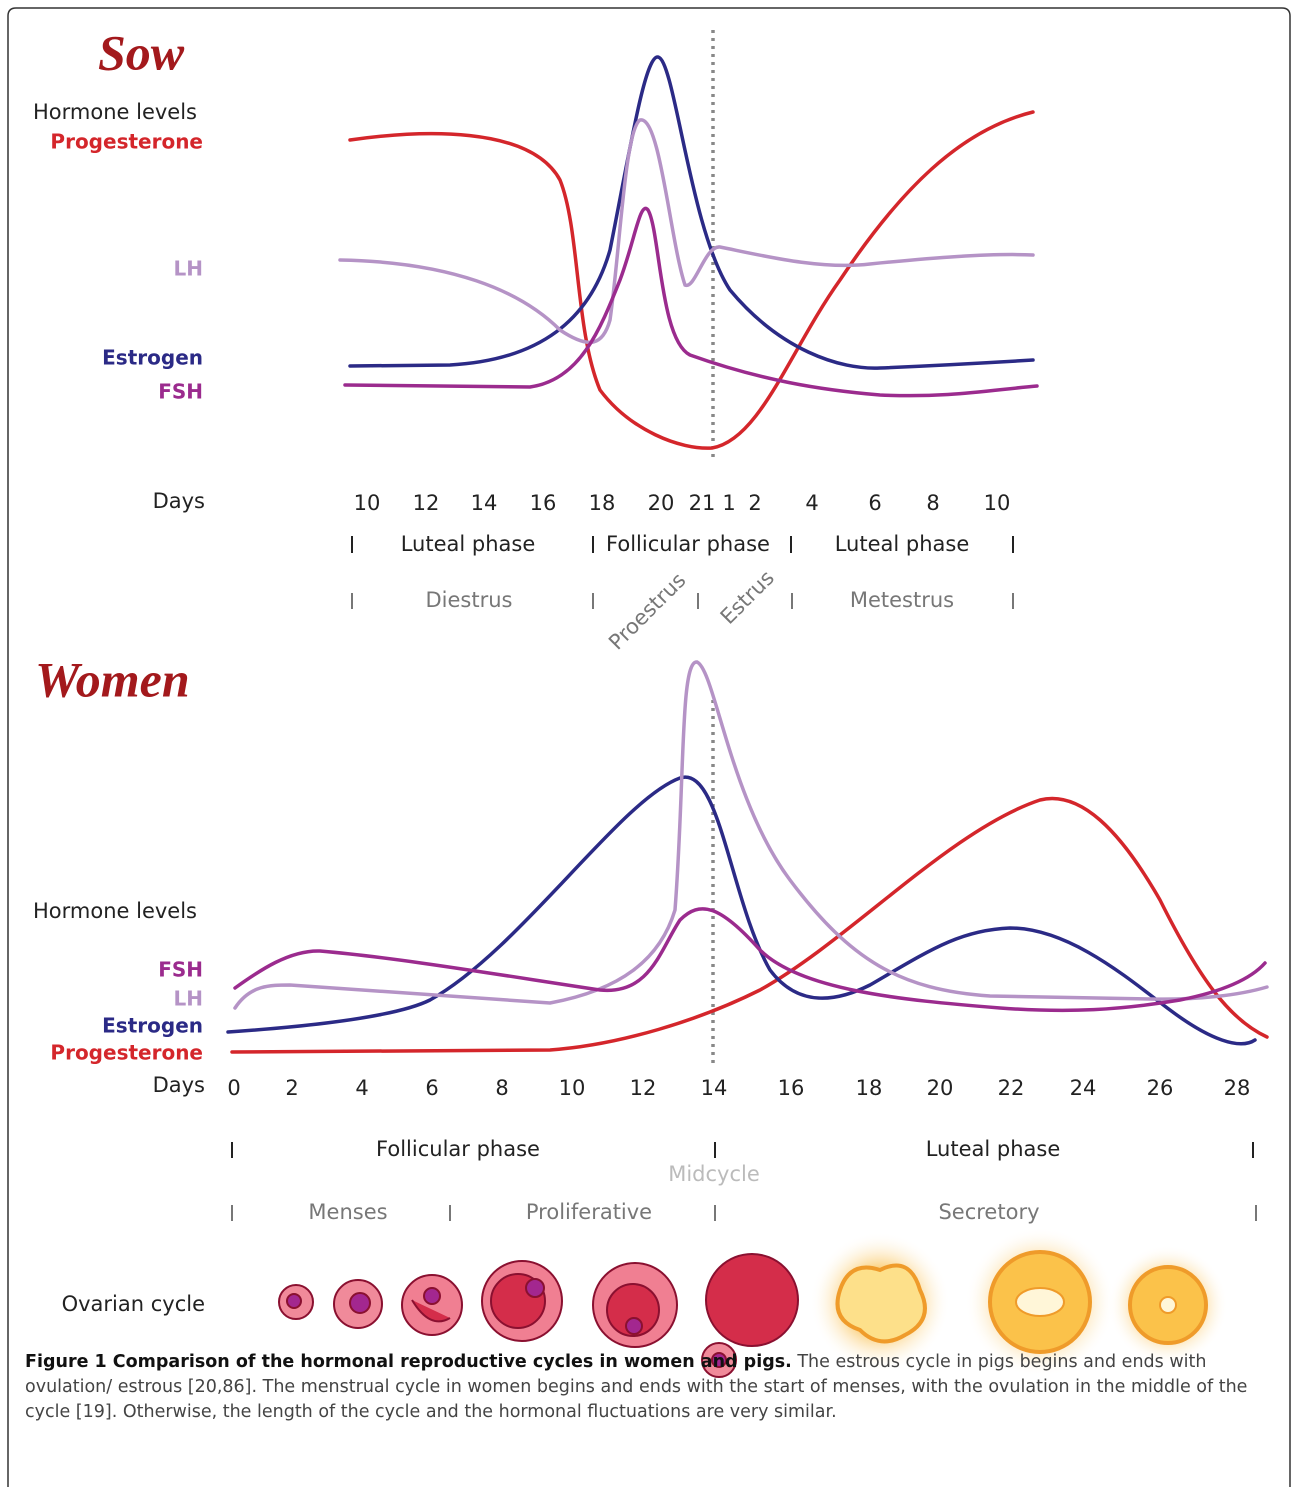  What do you see at coordinates (1083, 1088) in the screenshot?
I see `day-label: 24` at bounding box center [1083, 1088].